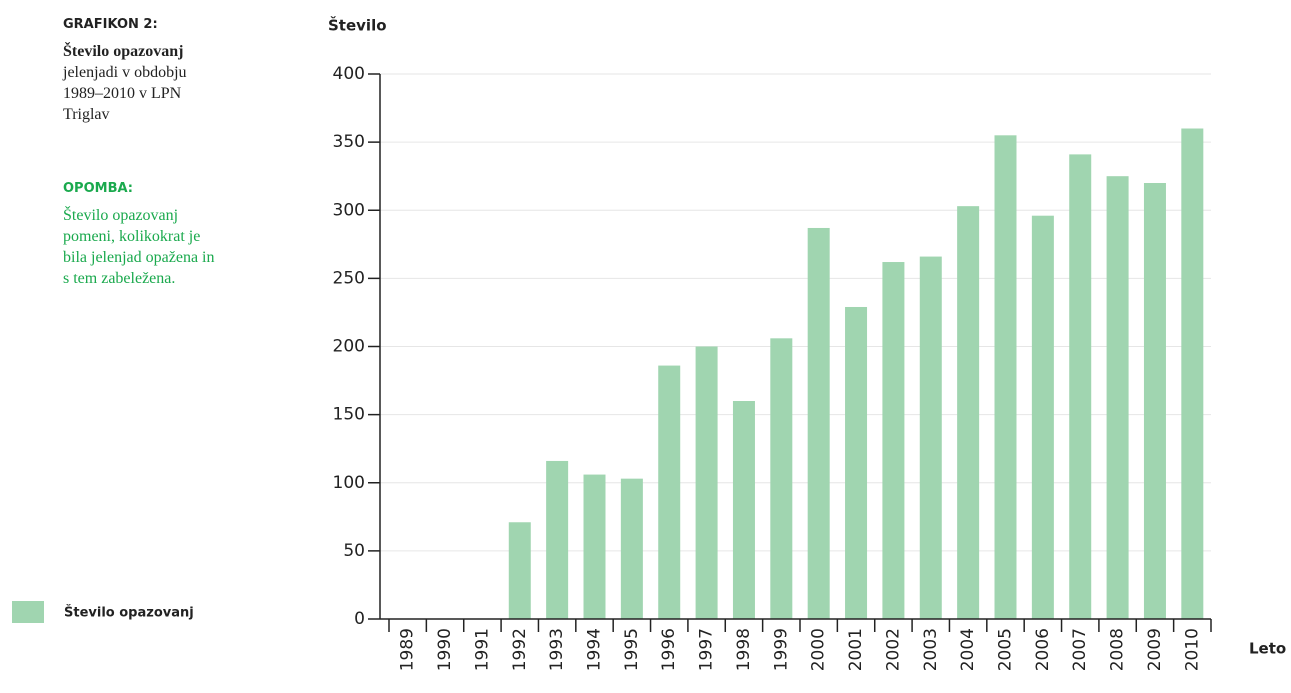  I want to click on y-axis-label: Število, so click(357, 25).